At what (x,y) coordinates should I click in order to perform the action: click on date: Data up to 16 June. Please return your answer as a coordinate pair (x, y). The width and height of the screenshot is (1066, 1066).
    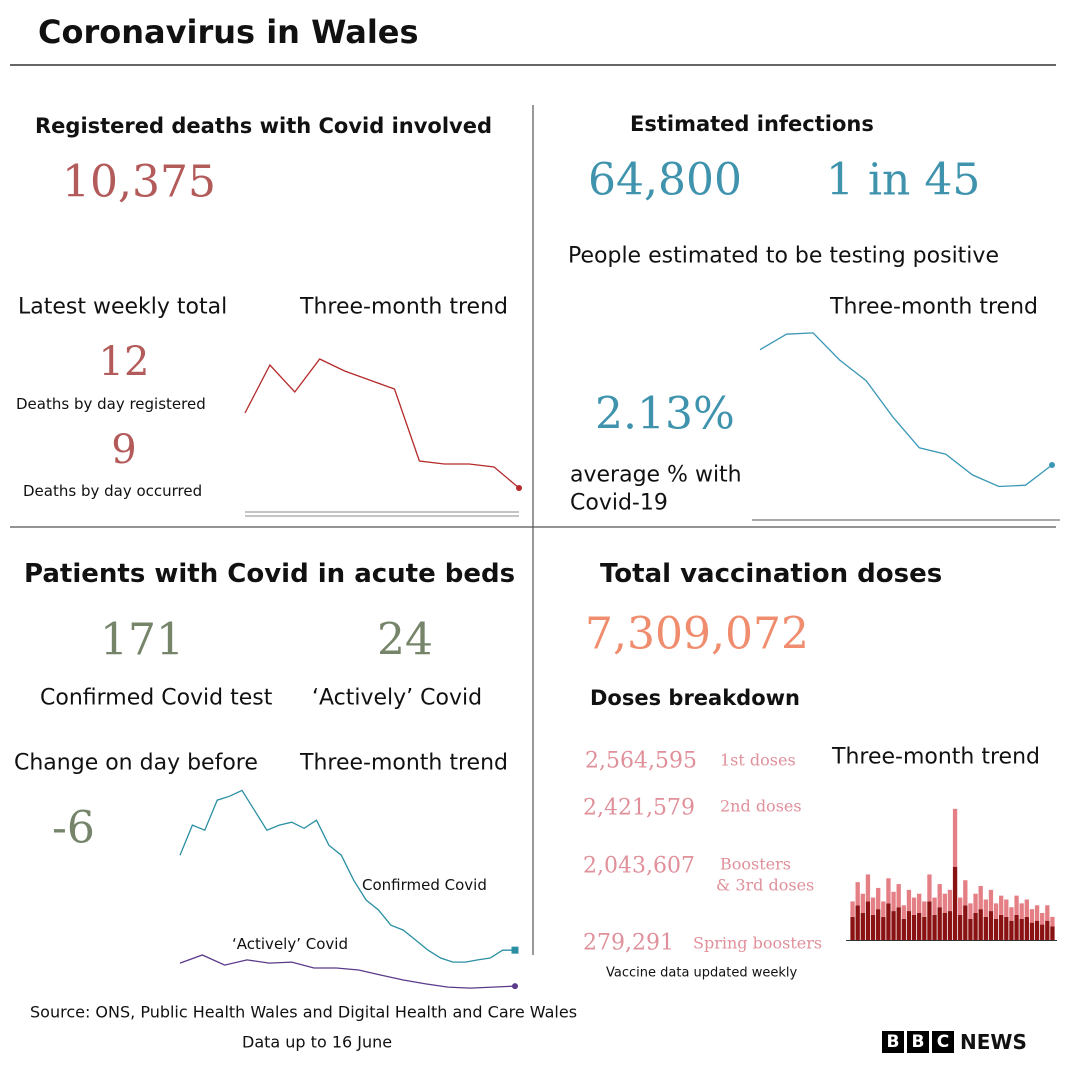
    Looking at the image, I should click on (317, 1042).